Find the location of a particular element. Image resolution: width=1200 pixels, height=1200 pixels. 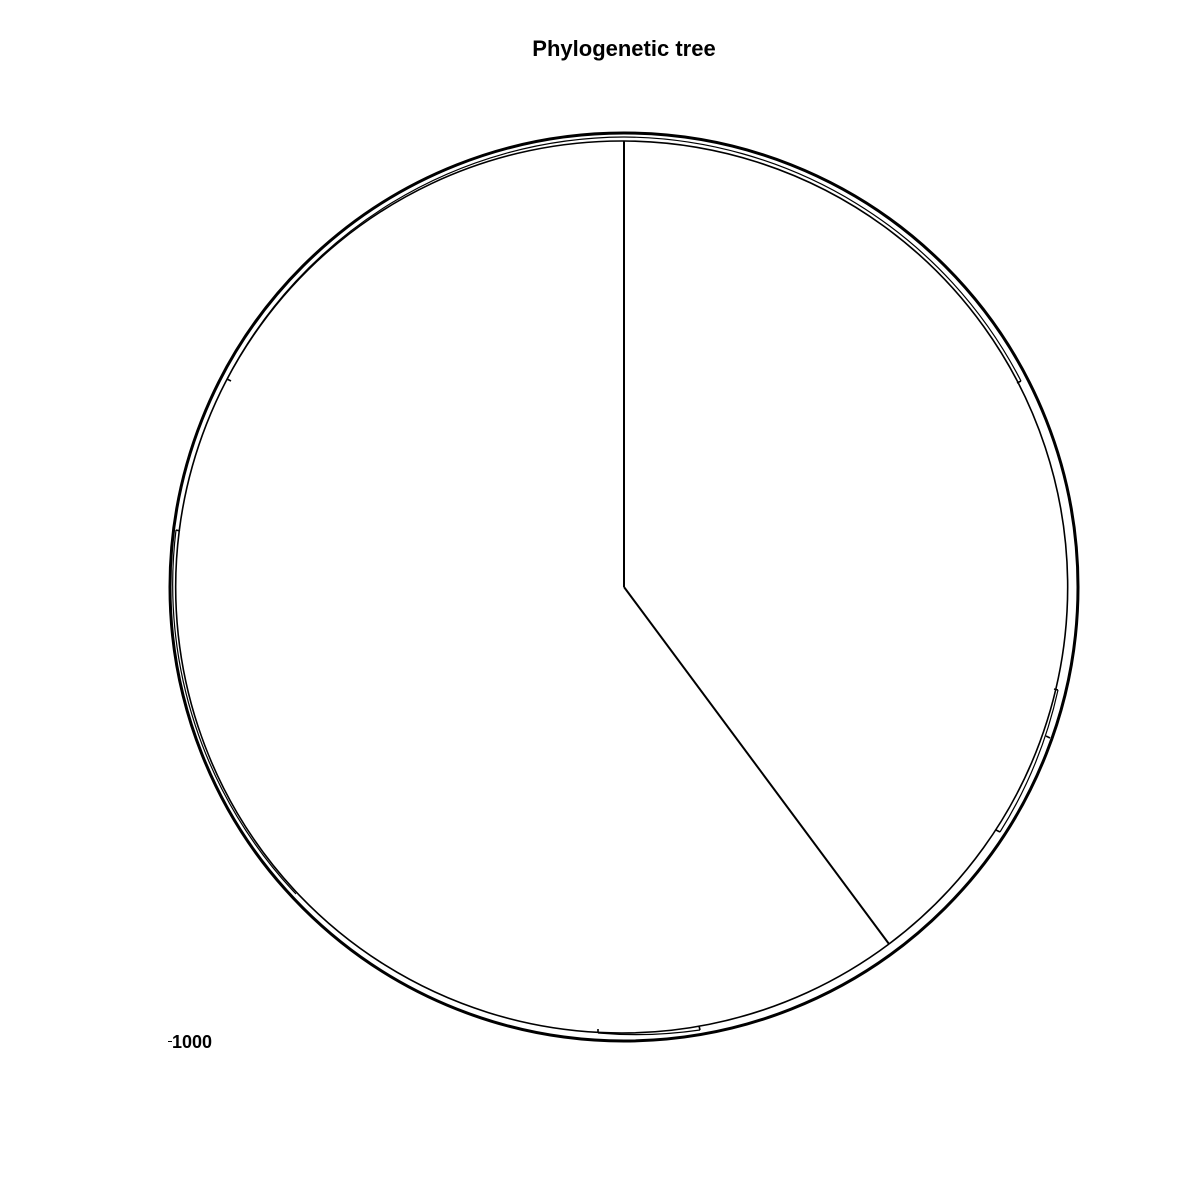

scale-bar-label: 1000 is located at coordinates (192, 1042).